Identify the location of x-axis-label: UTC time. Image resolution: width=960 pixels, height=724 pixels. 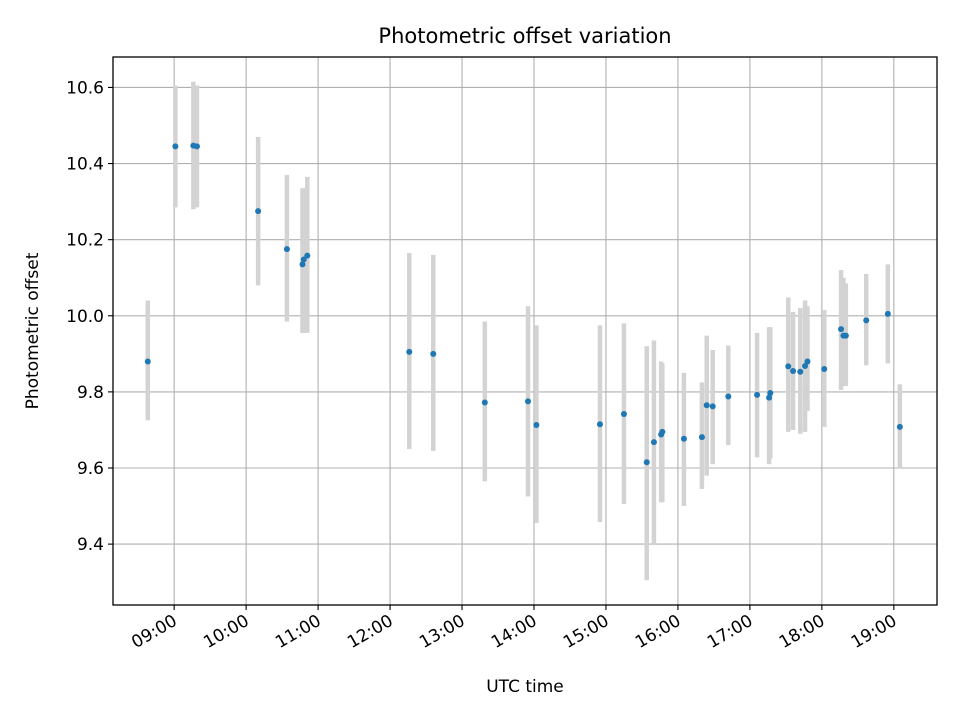
(525, 687).